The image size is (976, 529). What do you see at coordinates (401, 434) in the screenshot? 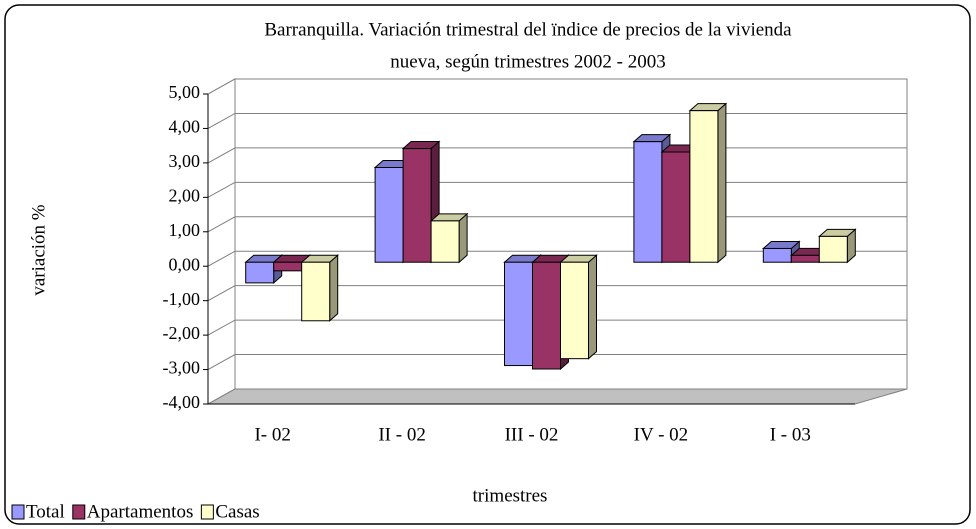
I see `x-tick-label: II - 02` at bounding box center [401, 434].